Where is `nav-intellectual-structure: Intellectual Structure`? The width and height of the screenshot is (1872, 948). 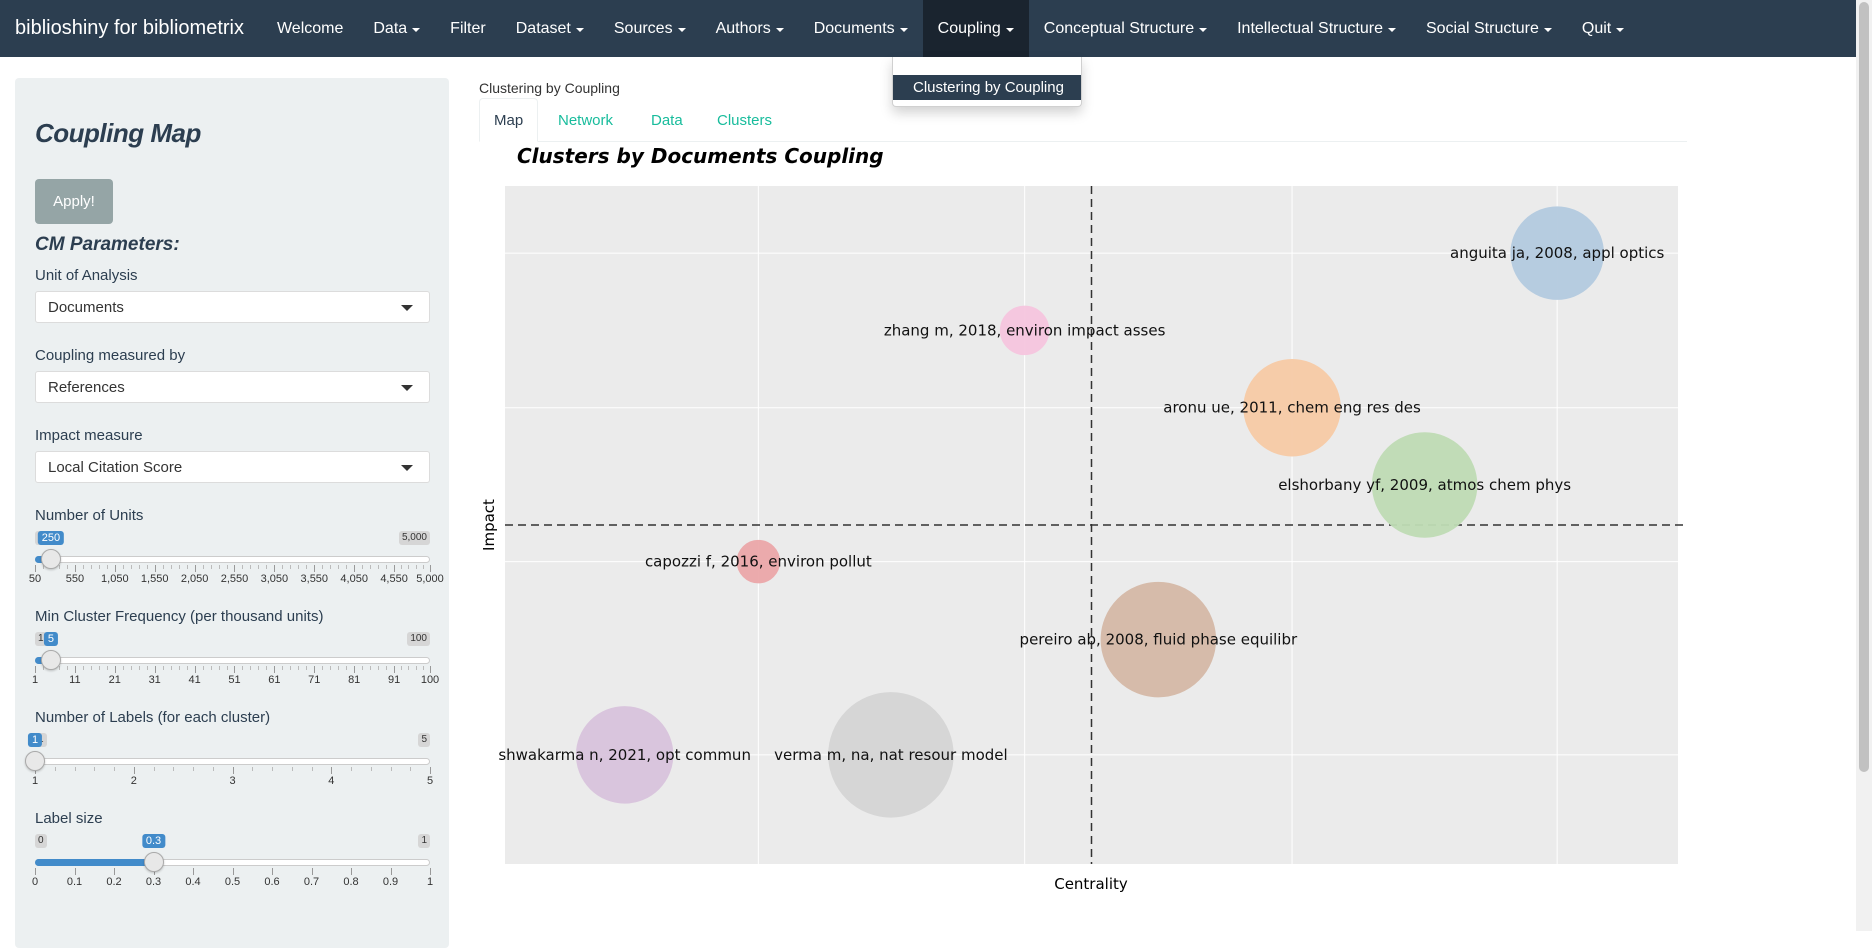 nav-intellectual-structure: Intellectual Structure is located at coordinates (1316, 28).